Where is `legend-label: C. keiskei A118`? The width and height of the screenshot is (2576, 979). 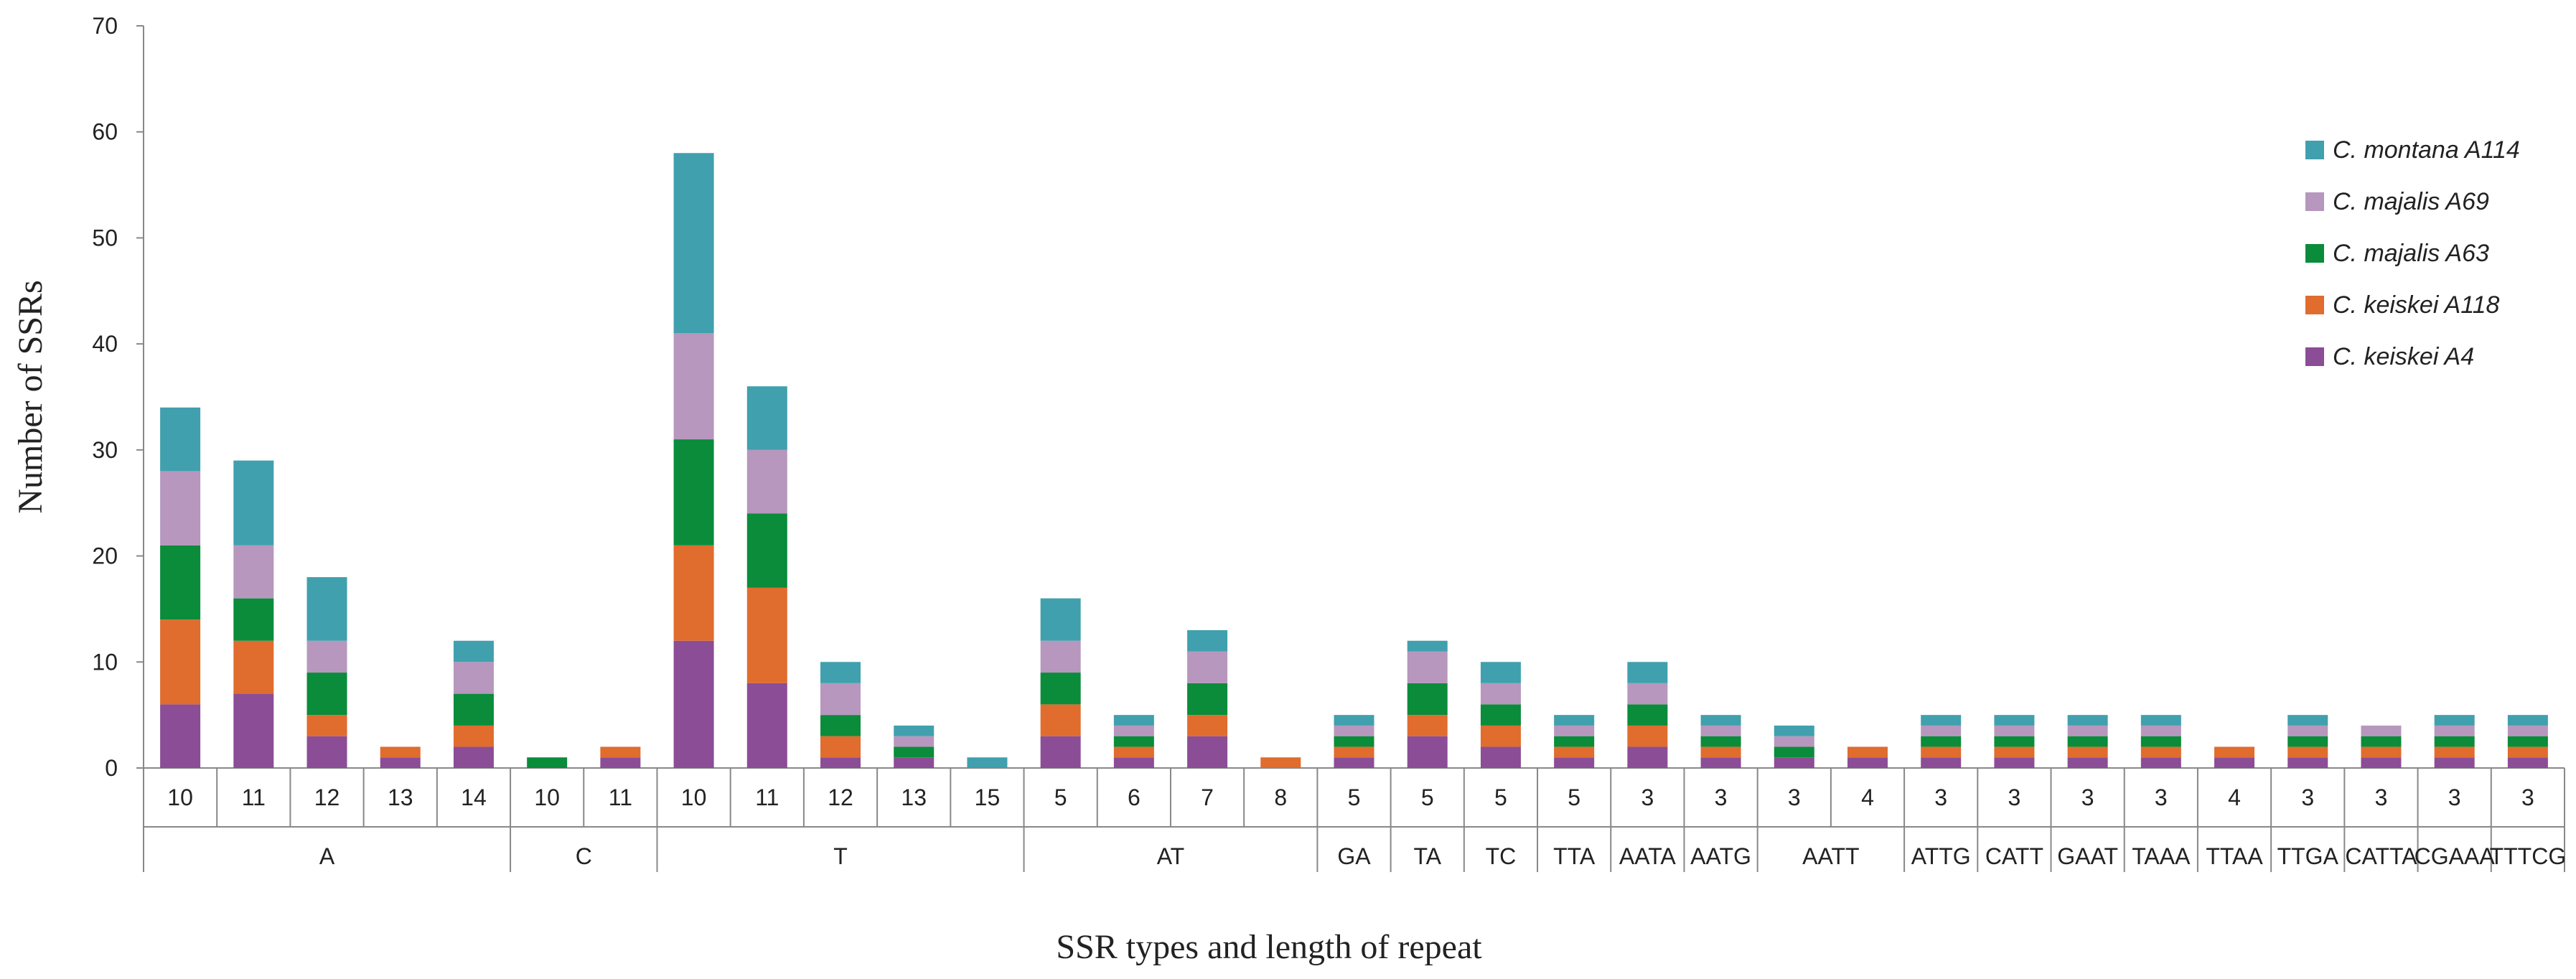
legend-label: C. keiskei A118 is located at coordinates (2416, 305).